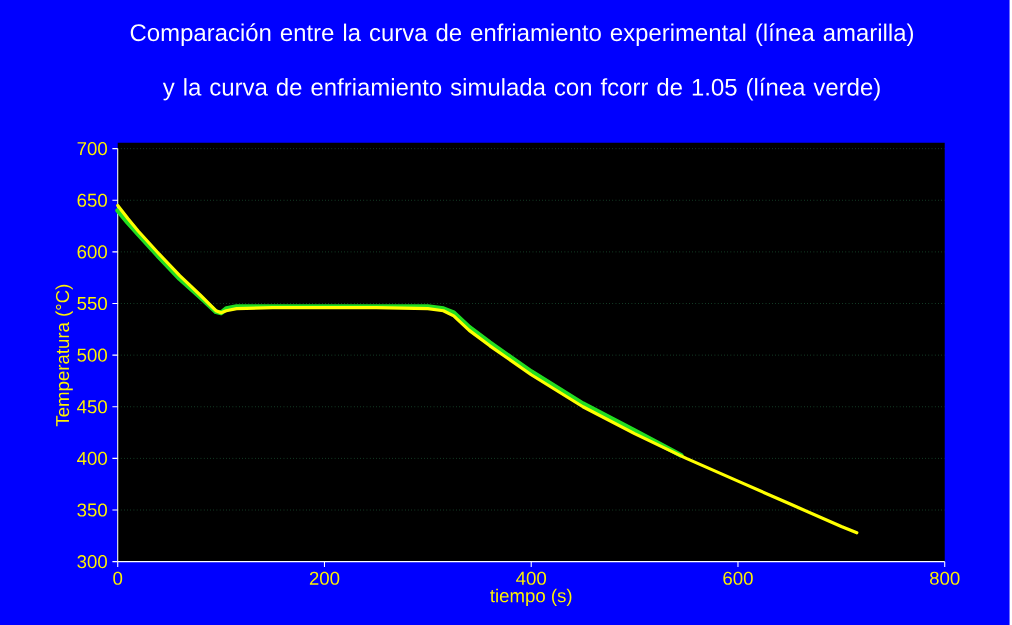 The image size is (1012, 625). I want to click on y-tick-label: 400, so click(92, 458).